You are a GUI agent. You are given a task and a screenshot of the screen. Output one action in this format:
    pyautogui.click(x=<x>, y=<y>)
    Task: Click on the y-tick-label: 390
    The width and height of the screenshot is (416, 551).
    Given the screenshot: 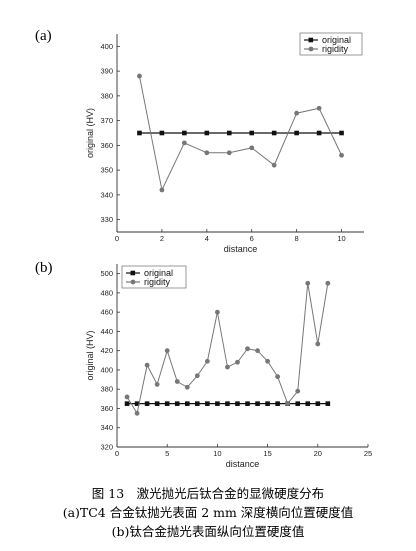 What is the action you would take?
    pyautogui.click(x=106, y=71)
    